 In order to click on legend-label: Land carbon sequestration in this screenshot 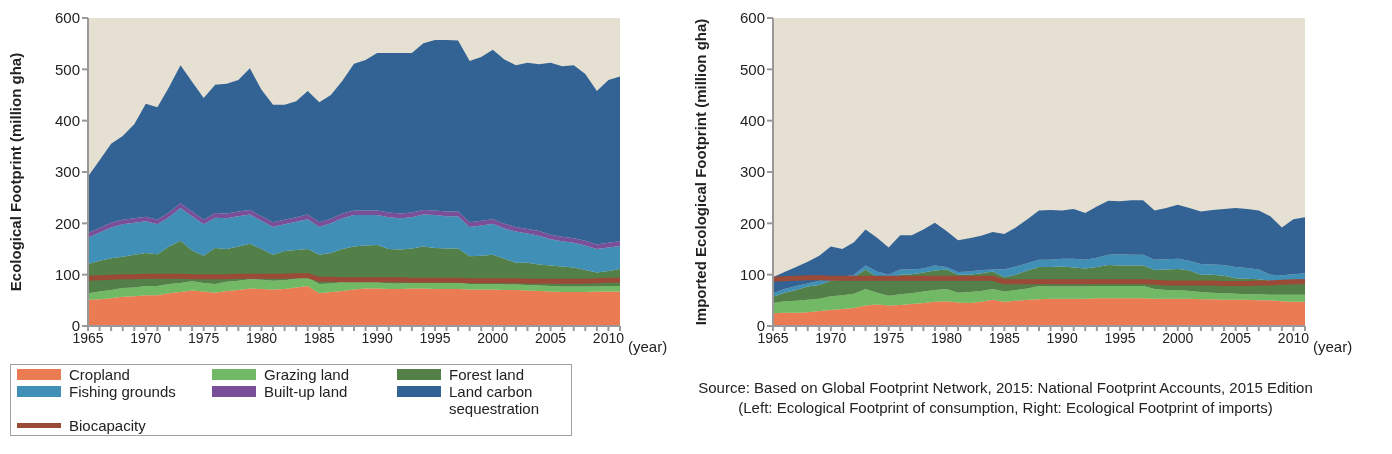, I will do `click(495, 400)`.